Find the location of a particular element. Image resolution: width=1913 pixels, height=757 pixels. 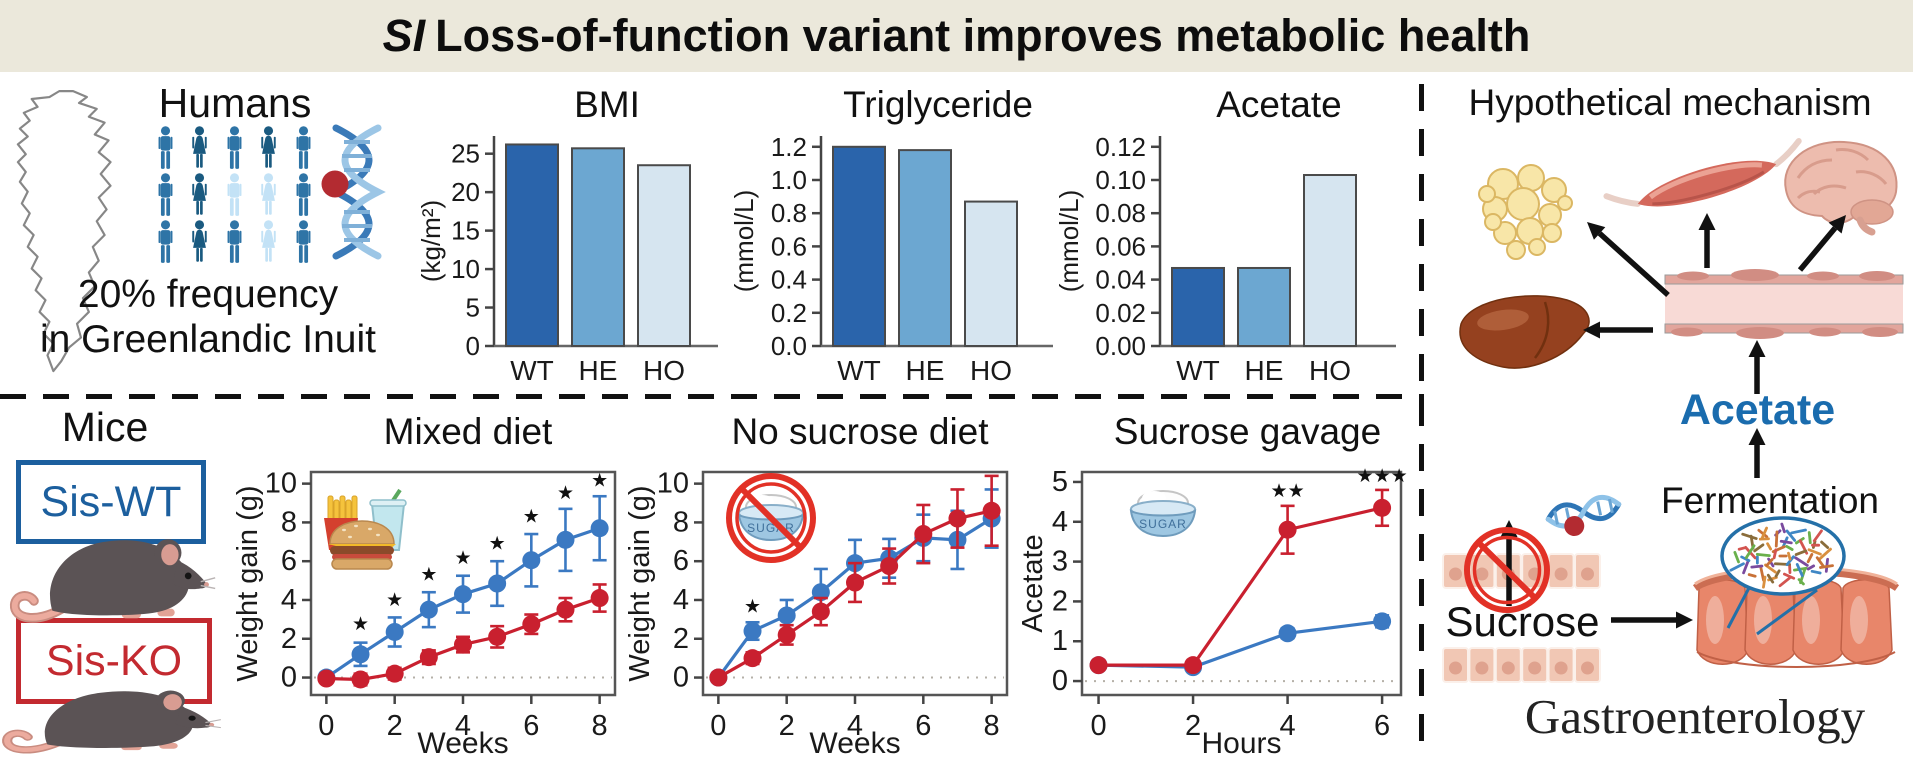

horizontal-dashed-divider is located at coordinates (712, 396).